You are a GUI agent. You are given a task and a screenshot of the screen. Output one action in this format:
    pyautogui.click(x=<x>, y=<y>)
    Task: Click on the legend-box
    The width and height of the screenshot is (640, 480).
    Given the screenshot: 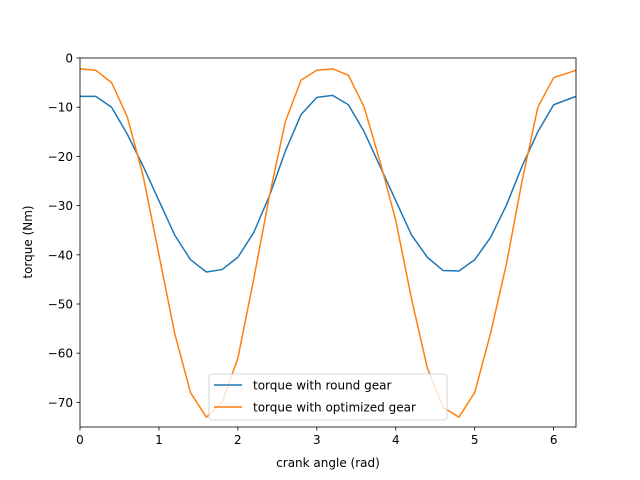 What is the action you would take?
    pyautogui.click(x=328, y=397)
    